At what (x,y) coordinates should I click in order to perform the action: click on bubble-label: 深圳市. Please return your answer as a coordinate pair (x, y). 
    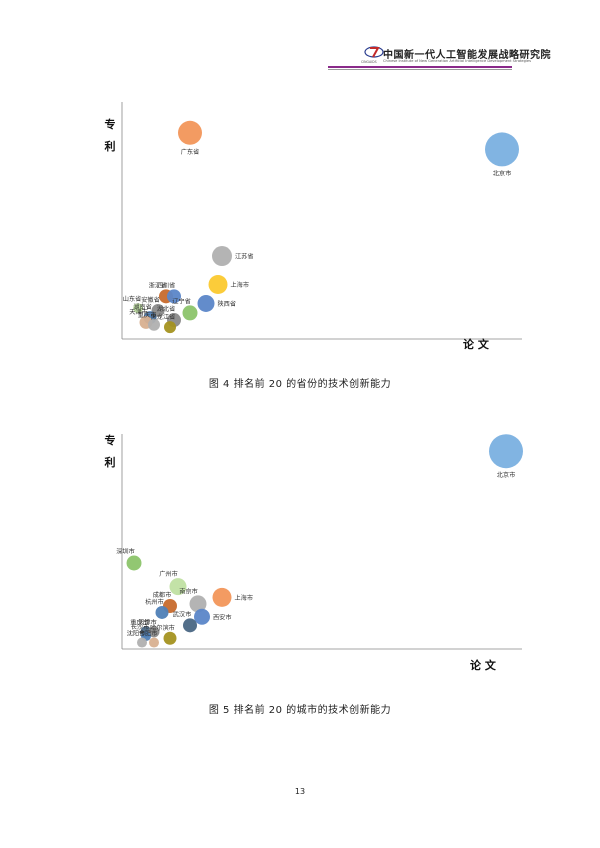
    Looking at the image, I should click on (125, 552).